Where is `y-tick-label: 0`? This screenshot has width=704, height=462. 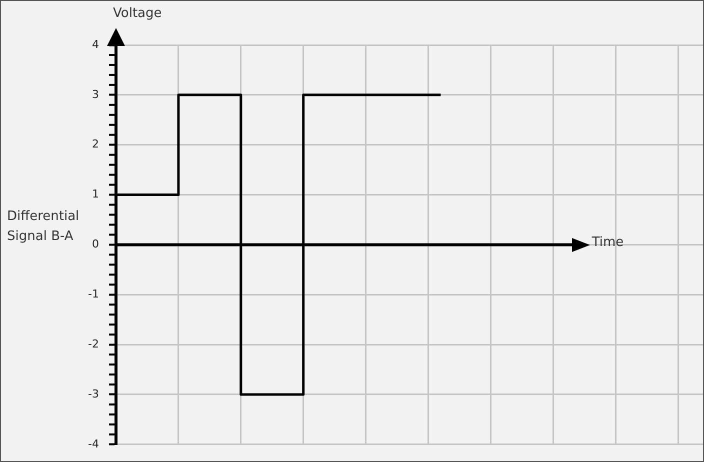
y-tick-label: 0 is located at coordinates (95, 244).